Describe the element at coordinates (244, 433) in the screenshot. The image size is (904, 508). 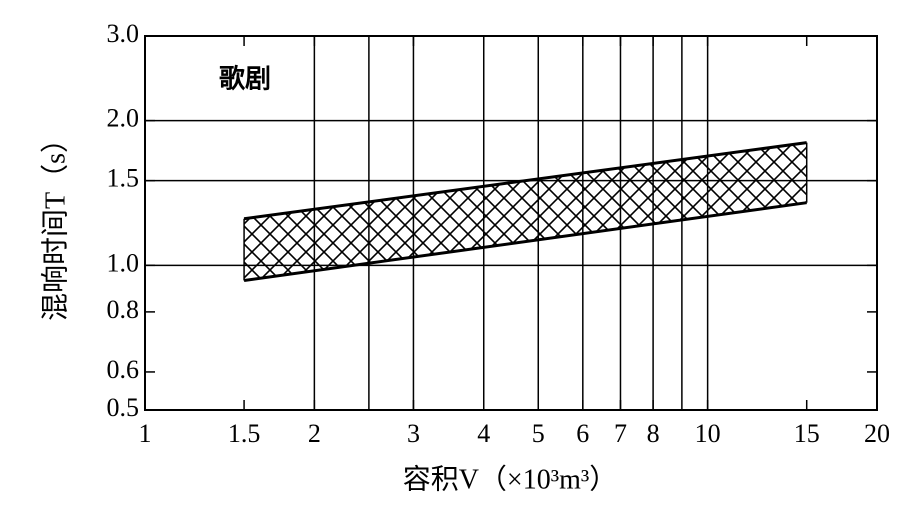
I see `x-tick-label: 1.5` at that location.